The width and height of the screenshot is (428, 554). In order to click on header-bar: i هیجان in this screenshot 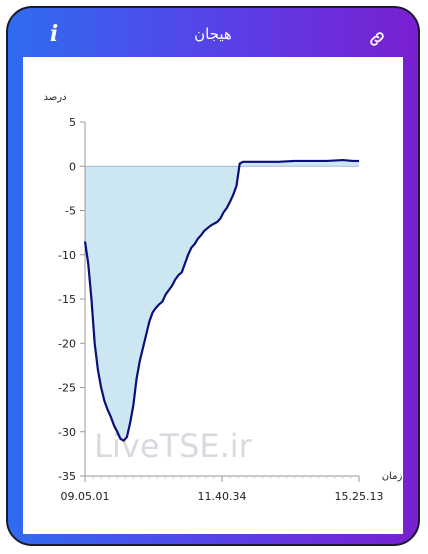, I will do `click(213, 33)`.